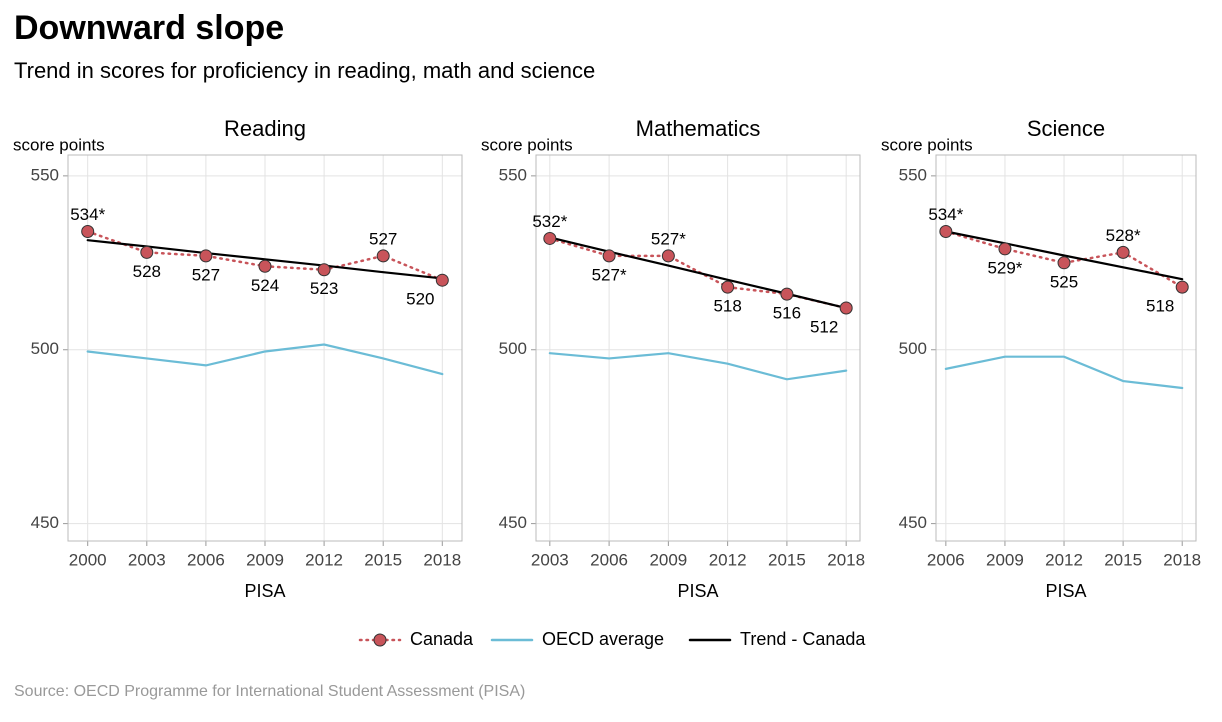 This screenshot has width=1222, height=722. What do you see at coordinates (1123, 235) in the screenshot?
I see `data-label: 528*` at bounding box center [1123, 235].